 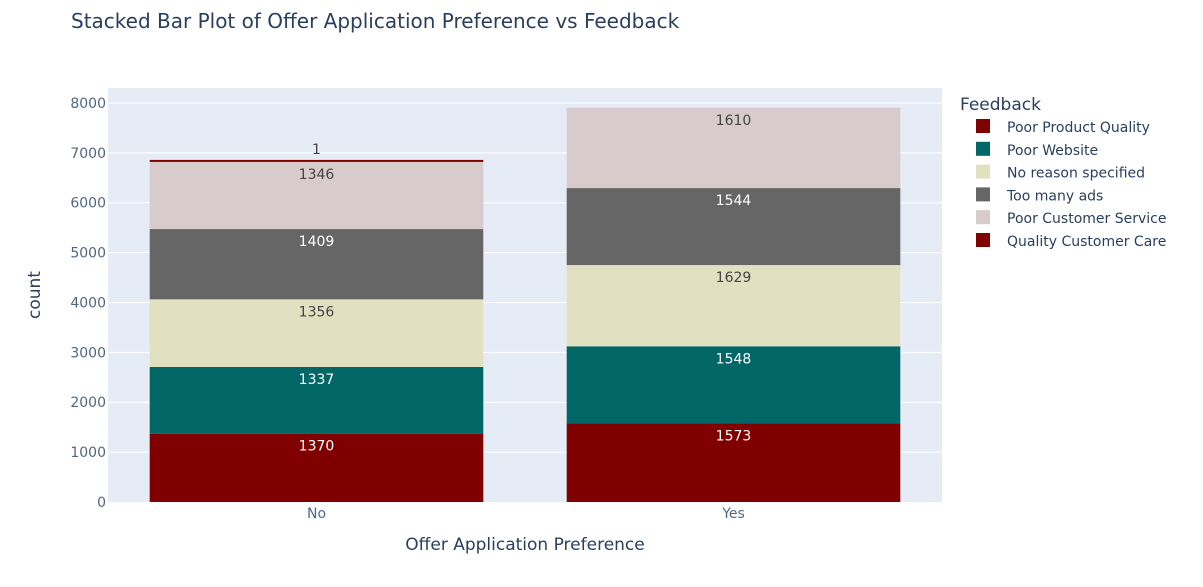 What do you see at coordinates (734, 359) in the screenshot?
I see `bar-value-label: 1548` at bounding box center [734, 359].